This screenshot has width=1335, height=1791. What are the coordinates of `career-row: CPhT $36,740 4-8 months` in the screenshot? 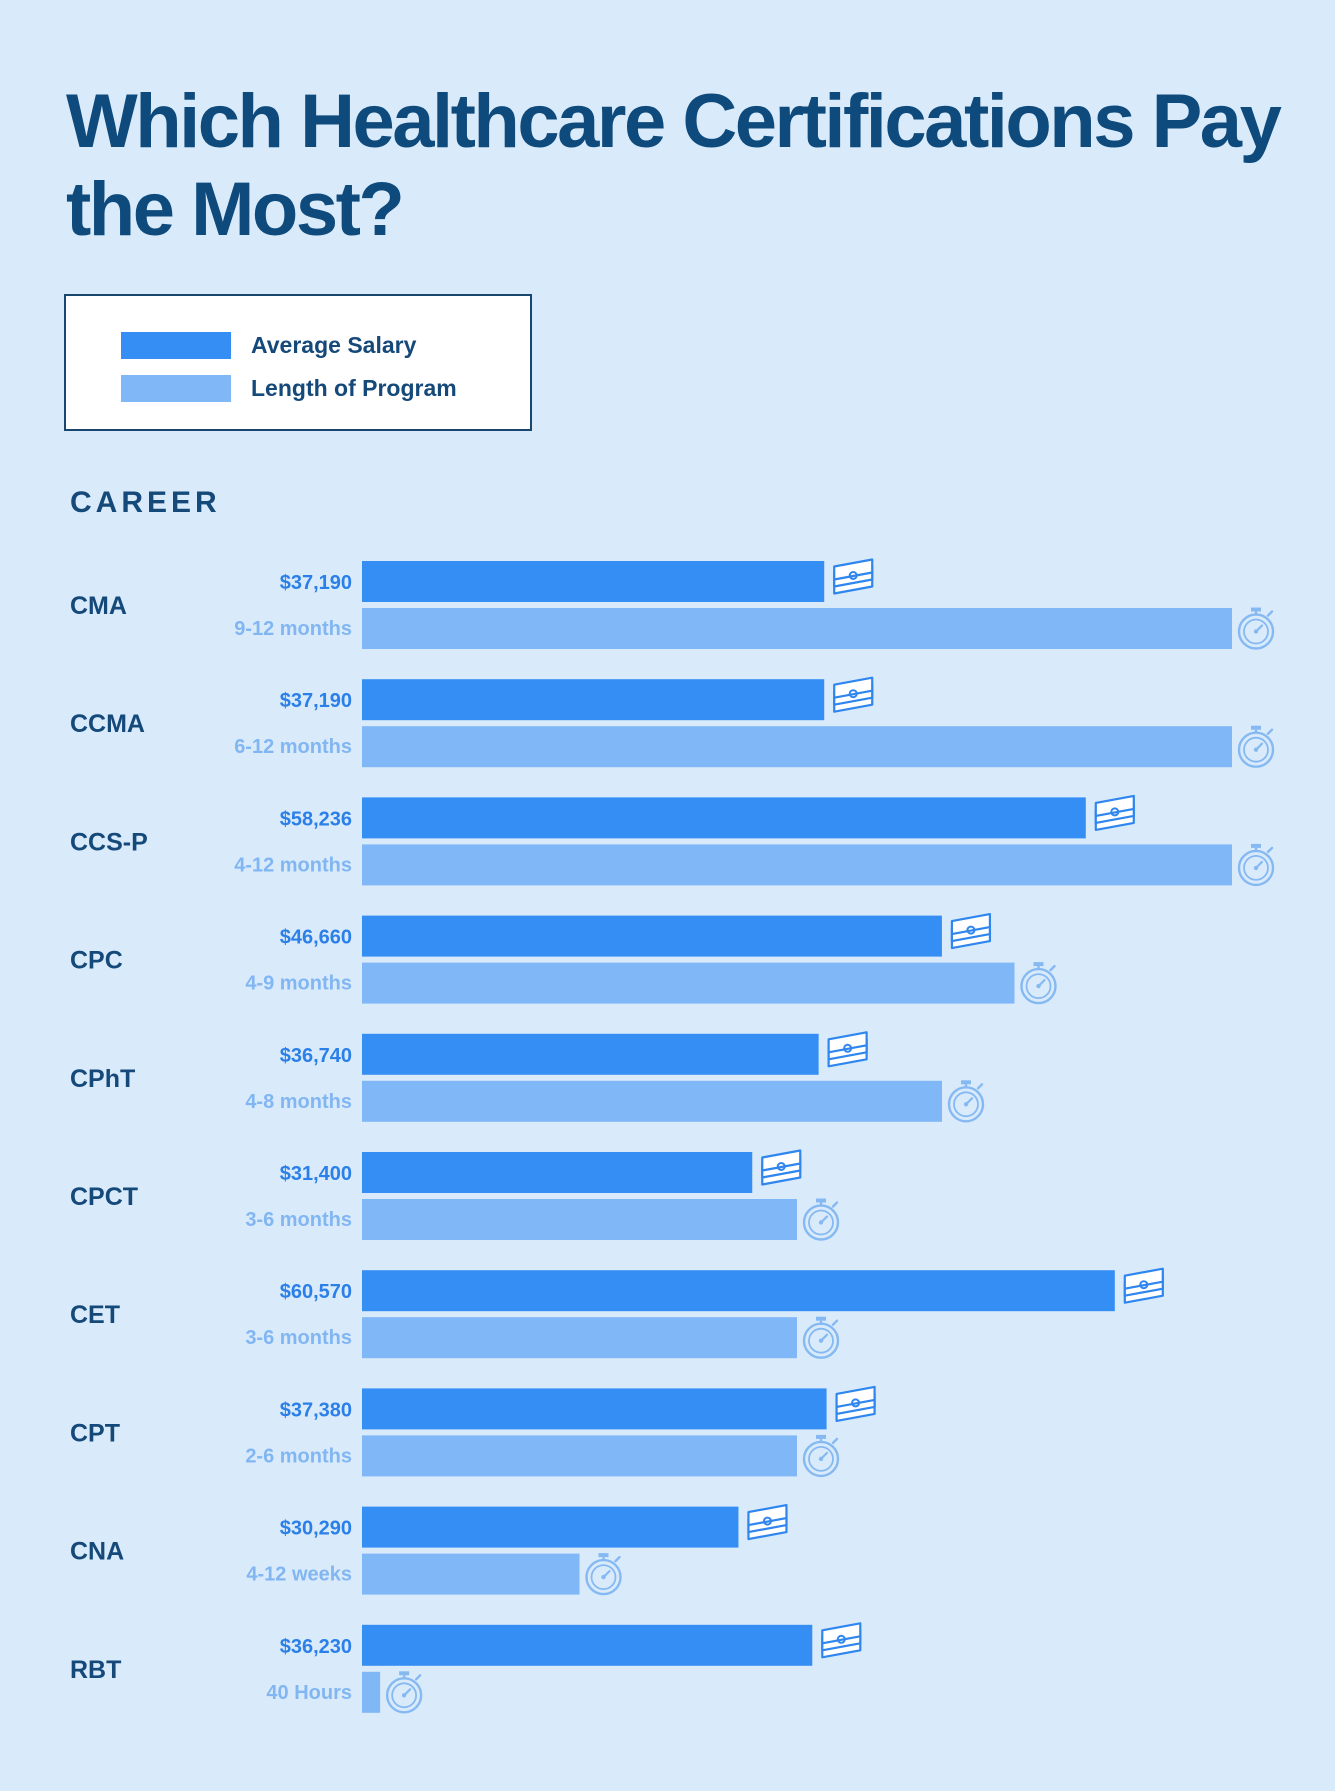 It's located at (527, 1077).